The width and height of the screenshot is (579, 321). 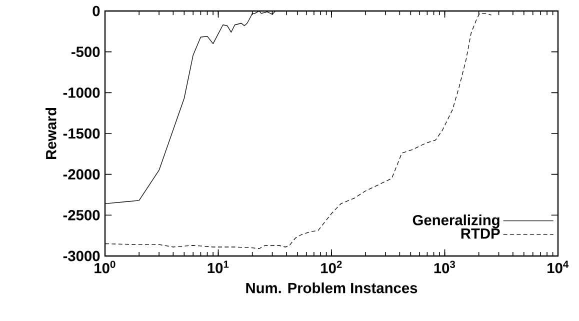 I want to click on y-tick-label: -500, so click(x=86, y=52).